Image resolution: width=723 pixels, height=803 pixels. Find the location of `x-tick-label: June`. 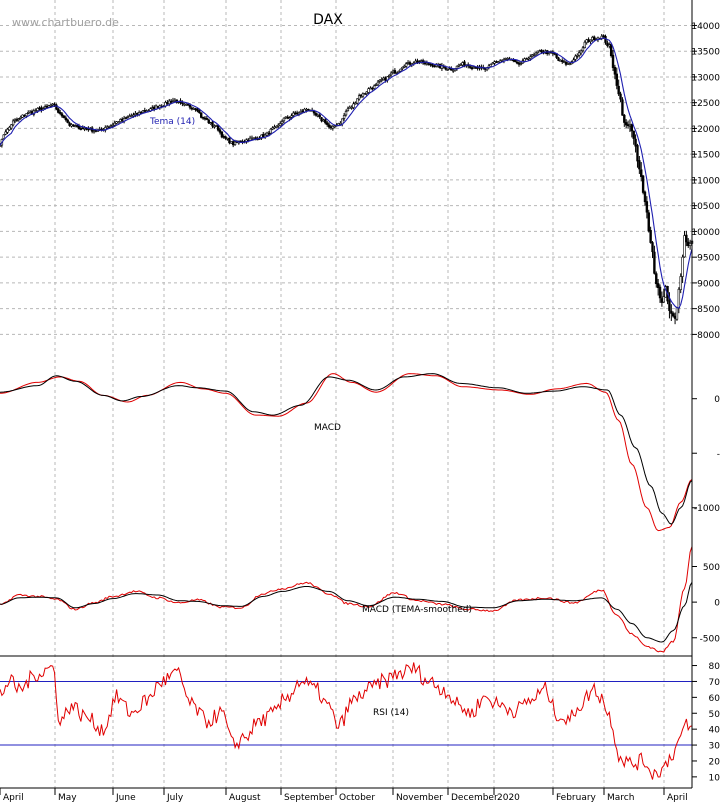

x-tick-label: June is located at coordinates (125, 798).